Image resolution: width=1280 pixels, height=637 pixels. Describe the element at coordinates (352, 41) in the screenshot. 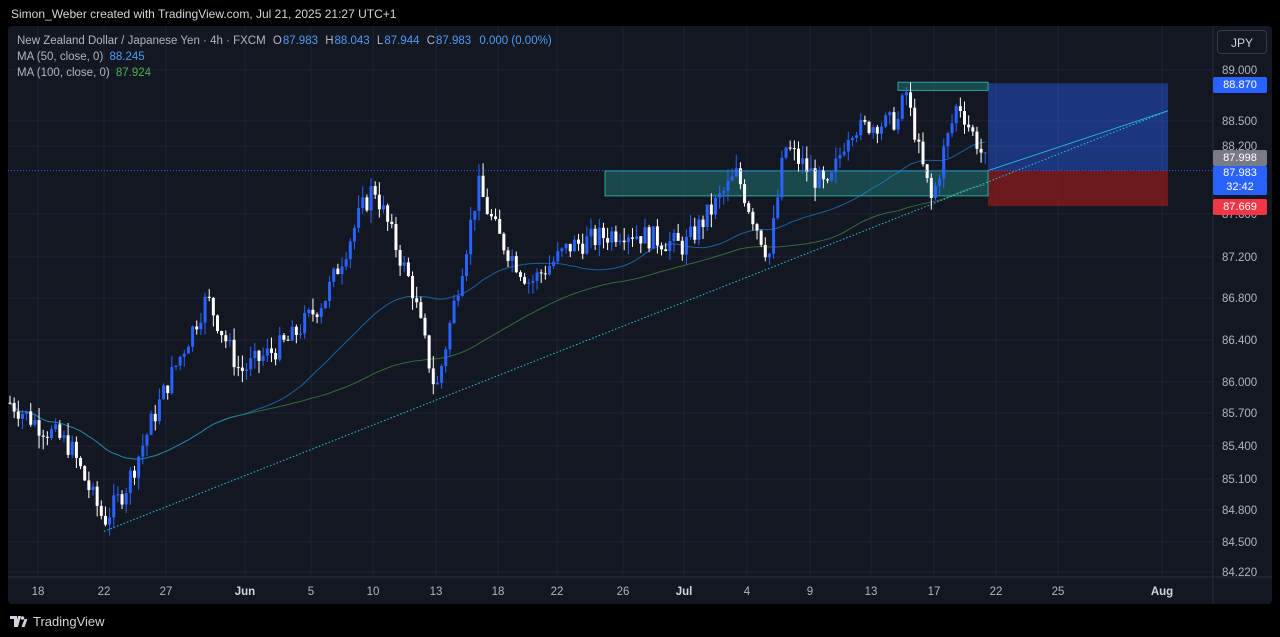

I see `high-value: 88.043` at that location.